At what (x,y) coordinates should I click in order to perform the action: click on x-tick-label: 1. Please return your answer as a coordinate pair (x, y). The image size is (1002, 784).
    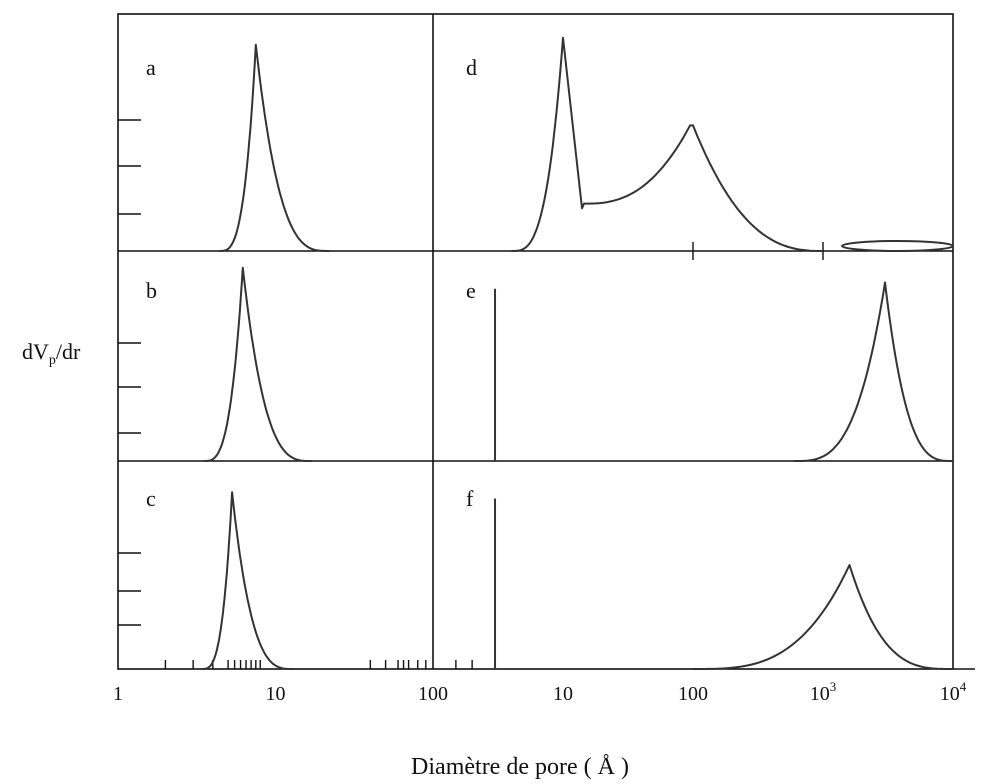
    Looking at the image, I should click on (118, 694).